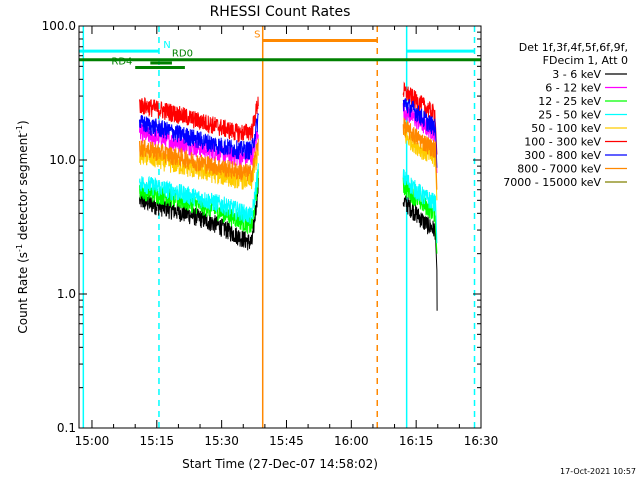 The height and width of the screenshot is (480, 640). What do you see at coordinates (157, 441) in the screenshot?
I see `x-tick-label-1: 15:15` at bounding box center [157, 441].